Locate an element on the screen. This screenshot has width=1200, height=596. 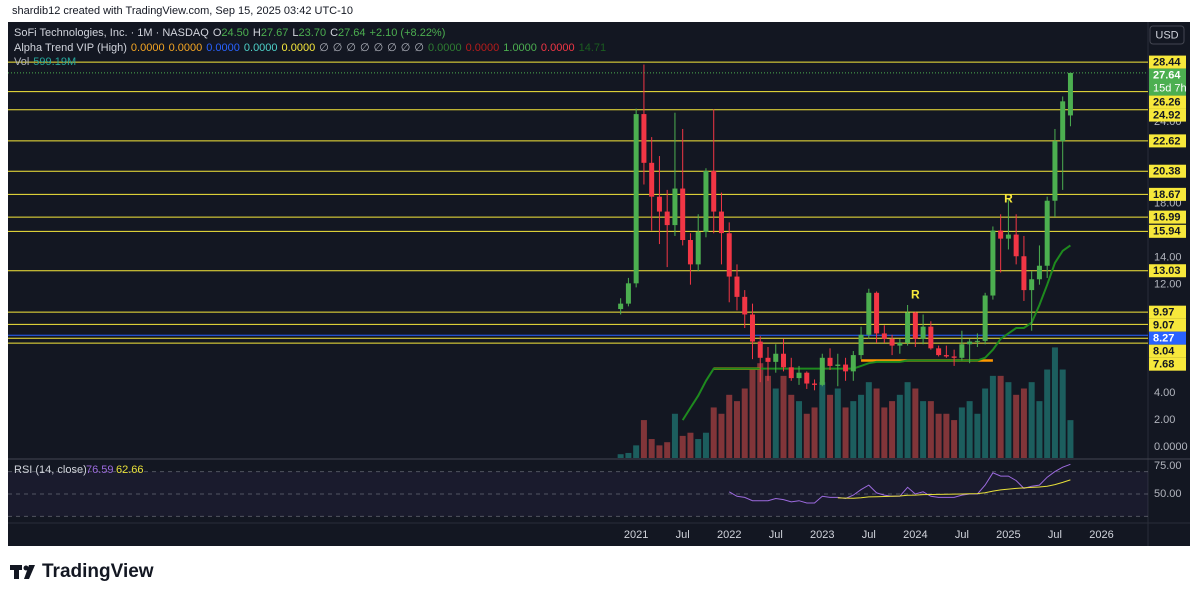
y-tick-label: 0.0000 is located at coordinates (1171, 447).